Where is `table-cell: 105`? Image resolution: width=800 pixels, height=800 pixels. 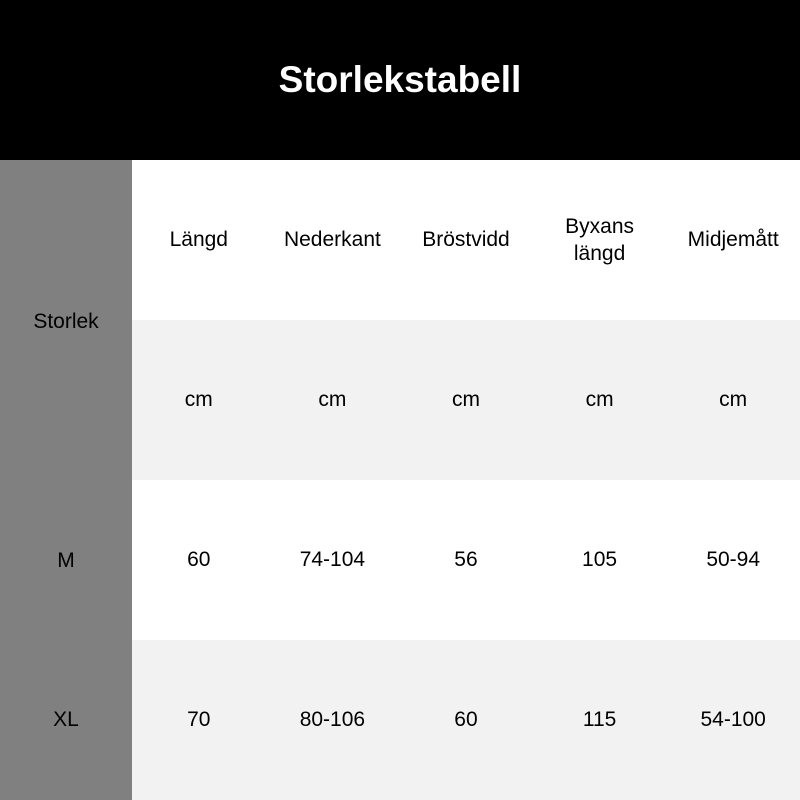 table-cell: 105 is located at coordinates (600, 560).